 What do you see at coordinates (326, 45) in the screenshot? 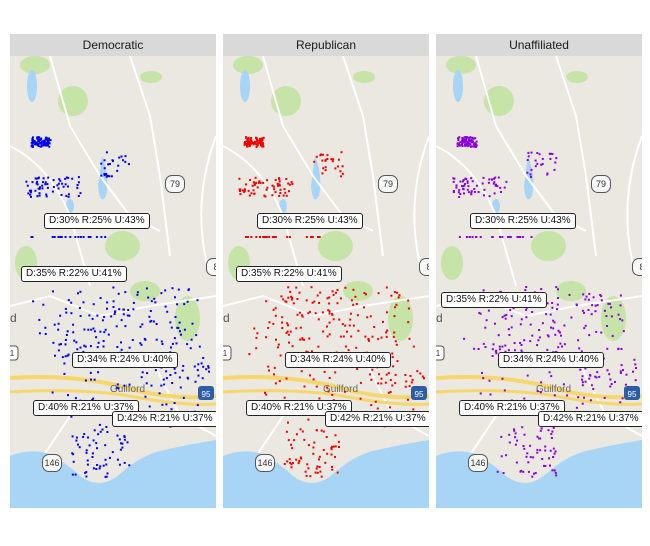
I see `facet-strip-title: Republican` at bounding box center [326, 45].